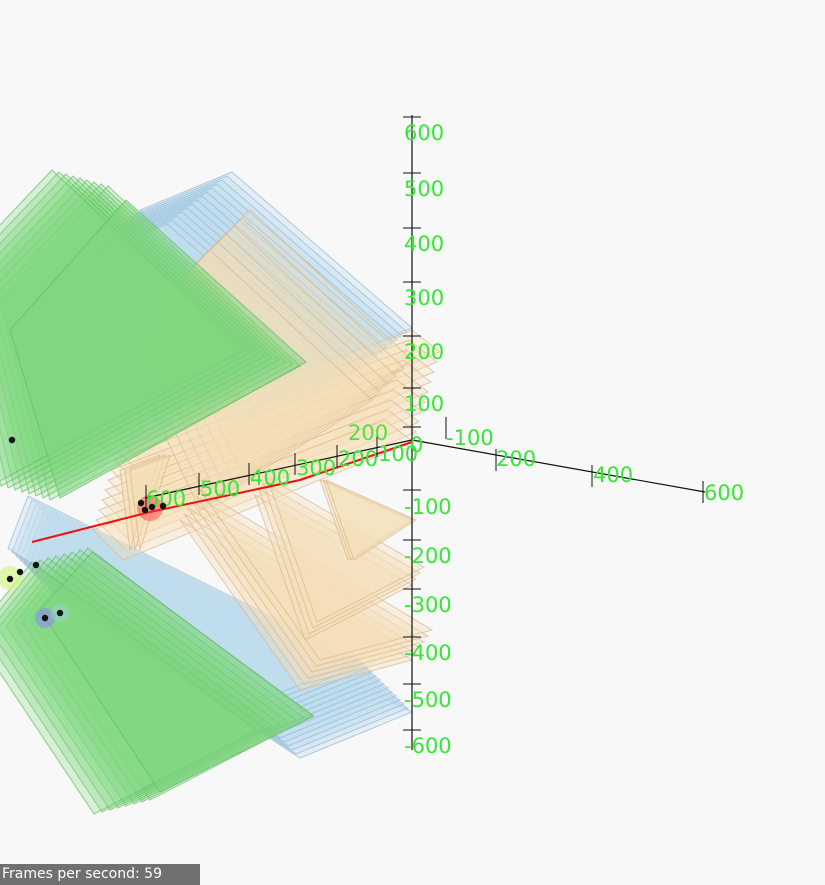  I want to click on particle-layer, so click(83, 532).